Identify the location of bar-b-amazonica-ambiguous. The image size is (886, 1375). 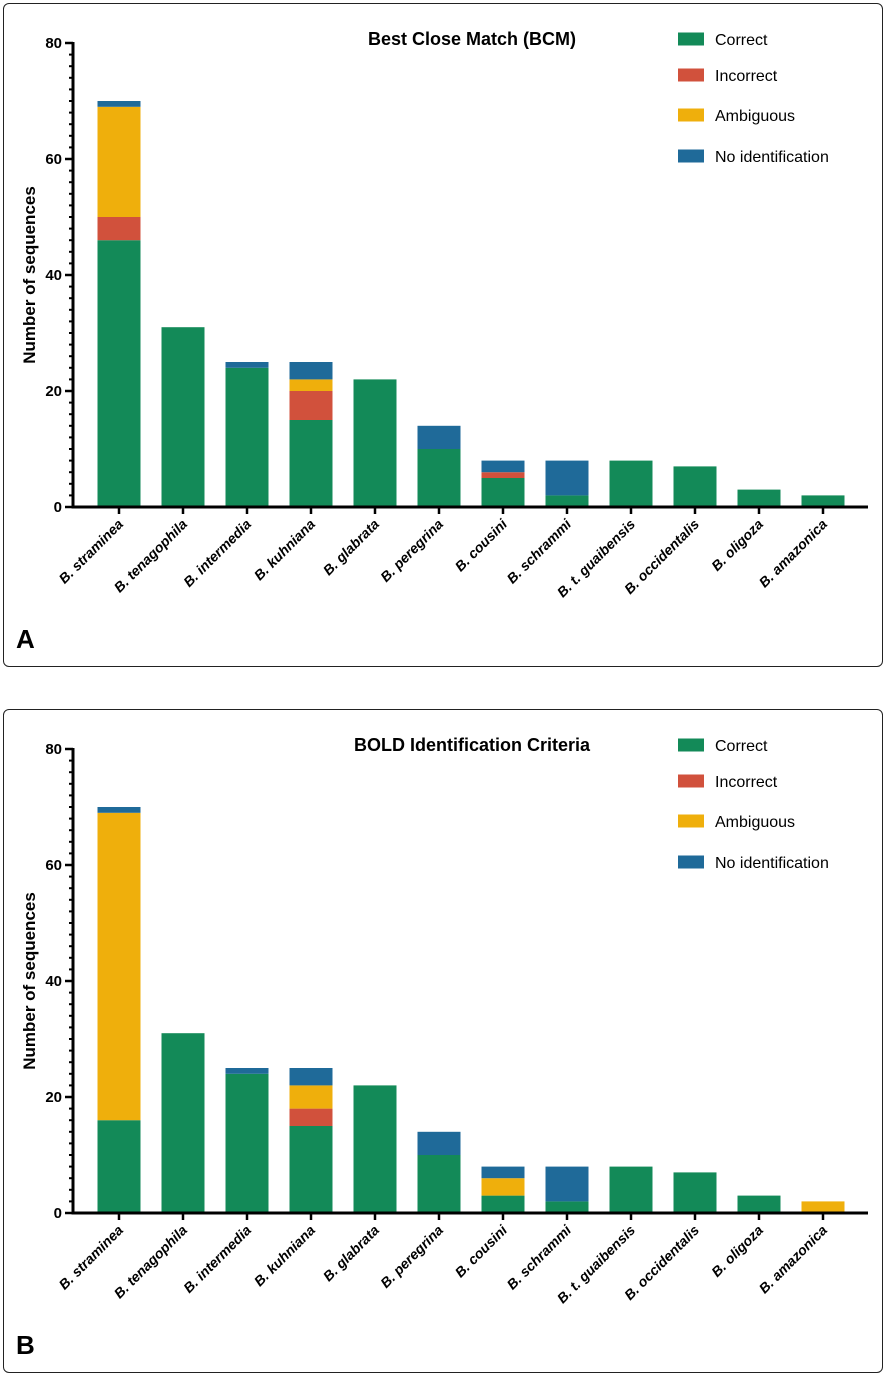
(823, 1207).